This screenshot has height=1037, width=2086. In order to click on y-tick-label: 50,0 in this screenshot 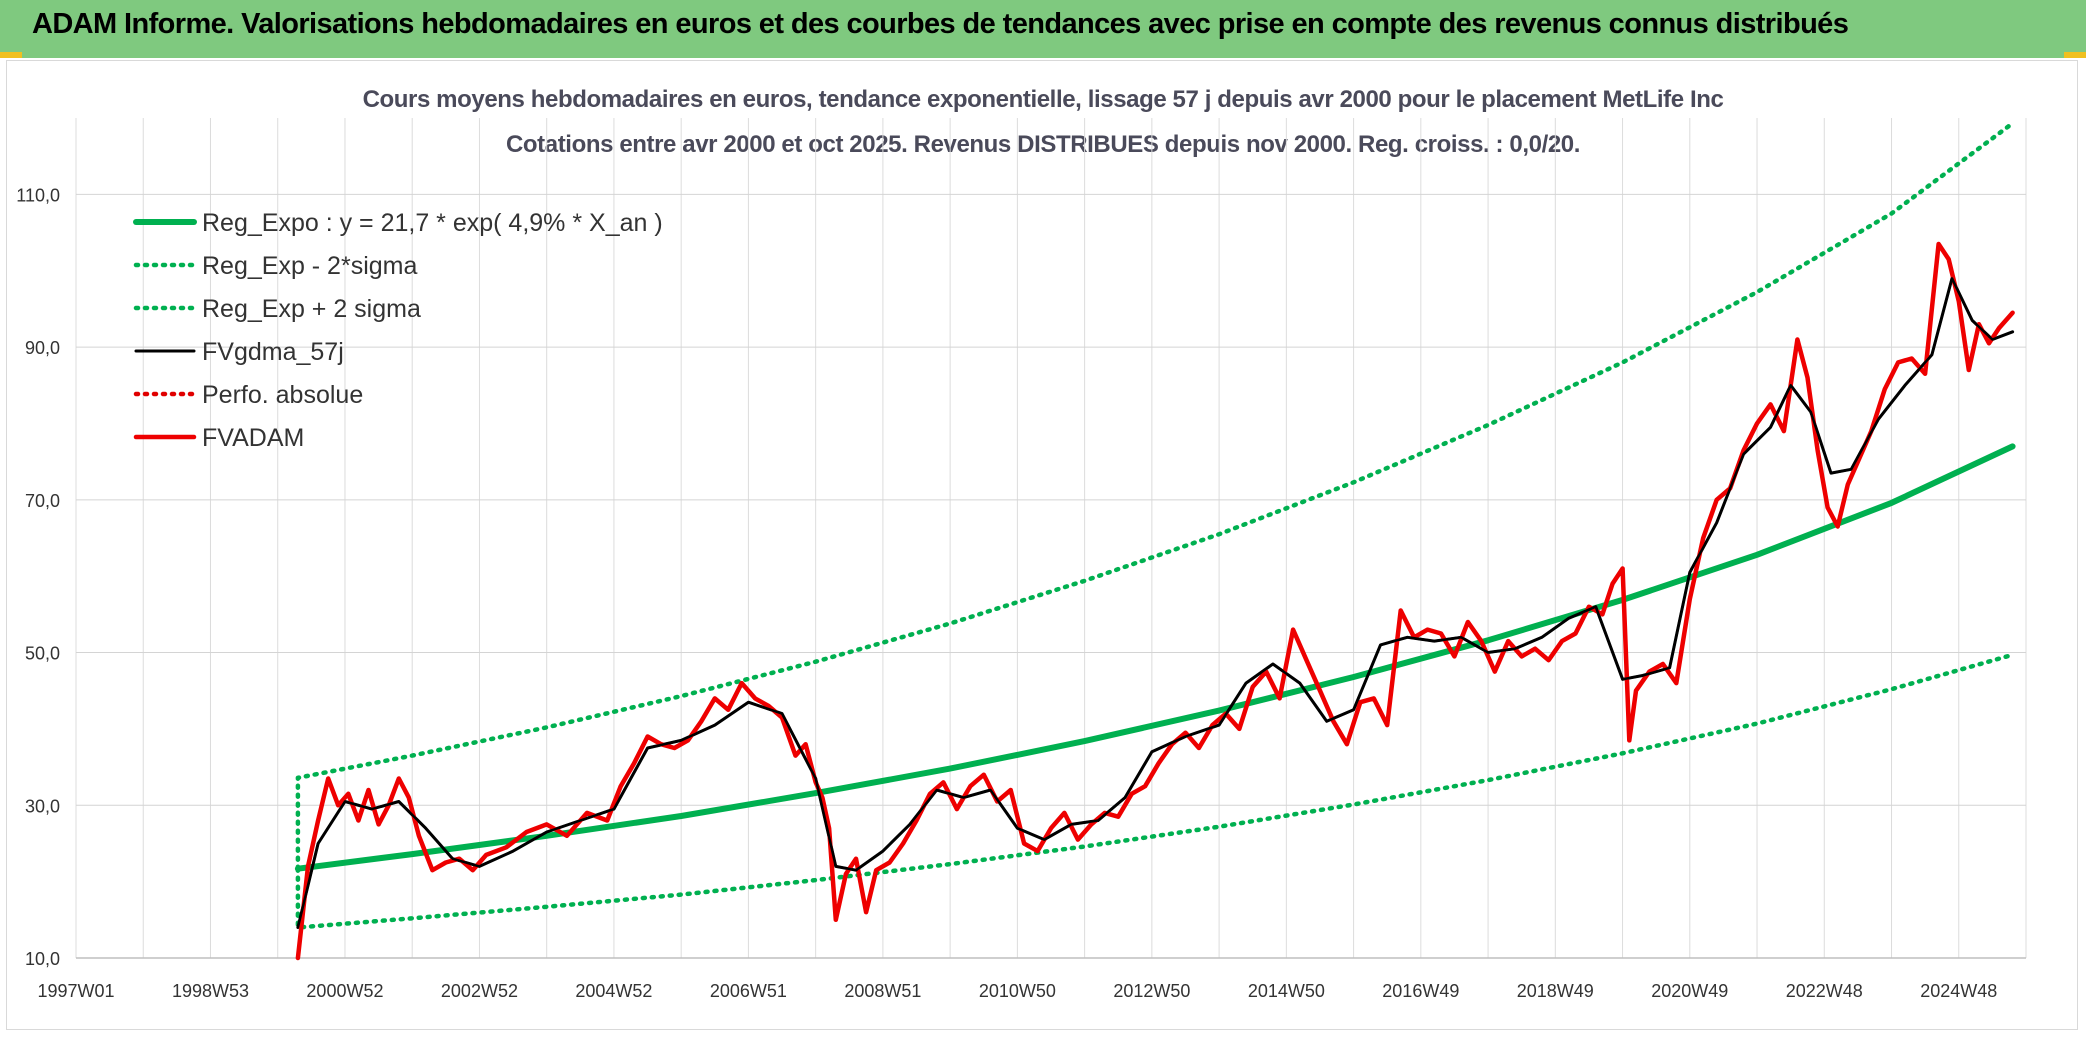, I will do `click(42, 654)`.